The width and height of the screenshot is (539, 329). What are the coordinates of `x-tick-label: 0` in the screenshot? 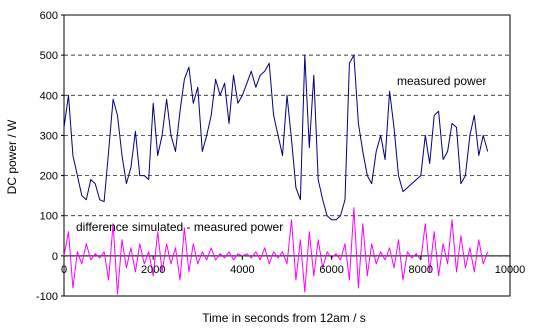 It's located at (64, 270).